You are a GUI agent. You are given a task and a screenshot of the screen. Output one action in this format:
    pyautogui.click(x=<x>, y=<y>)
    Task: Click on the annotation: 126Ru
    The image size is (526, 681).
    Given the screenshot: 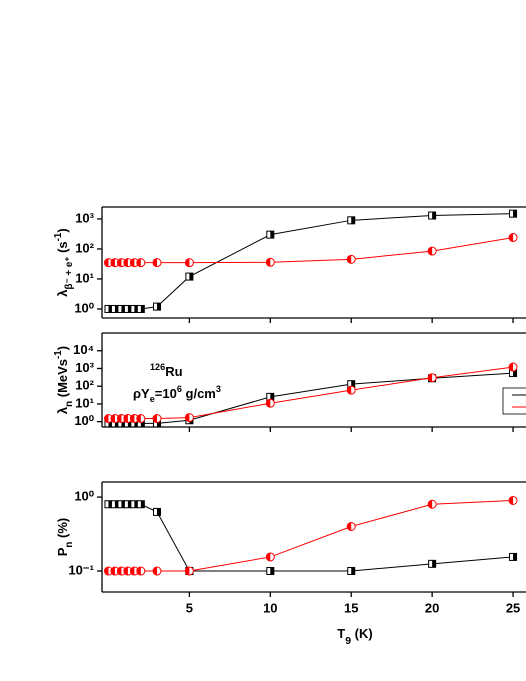 What is the action you would take?
    pyautogui.click(x=166, y=370)
    